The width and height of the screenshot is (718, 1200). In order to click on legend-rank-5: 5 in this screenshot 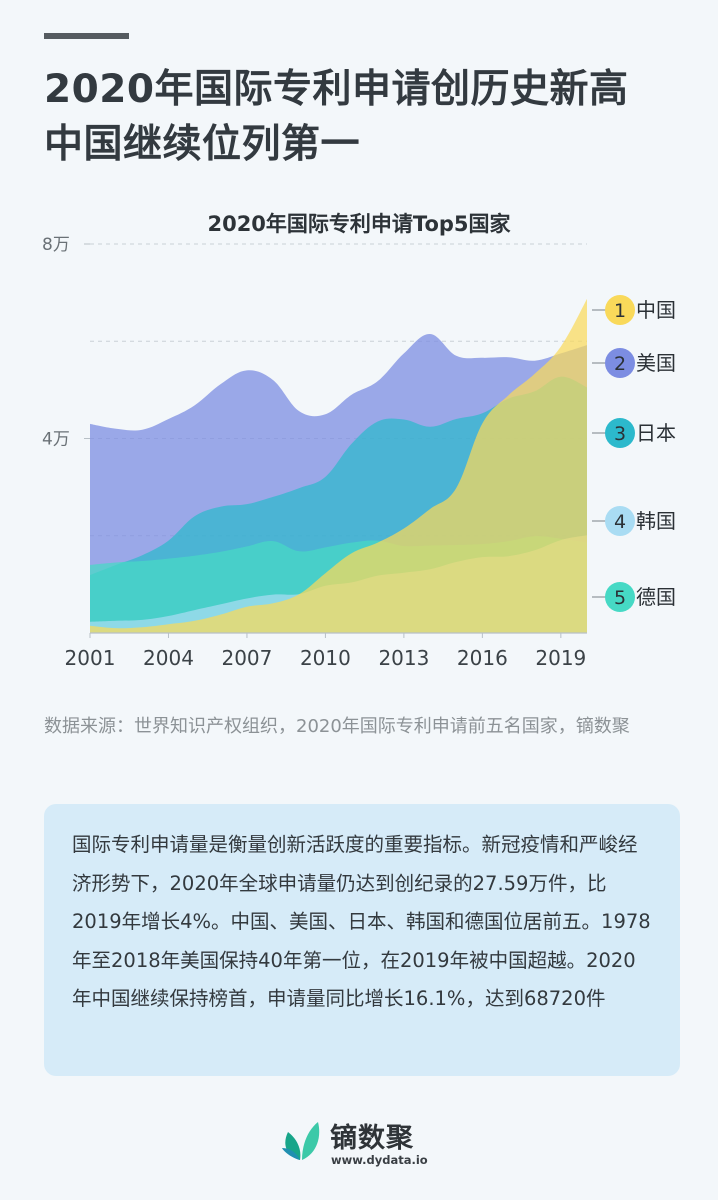, I will do `click(620, 598)`.